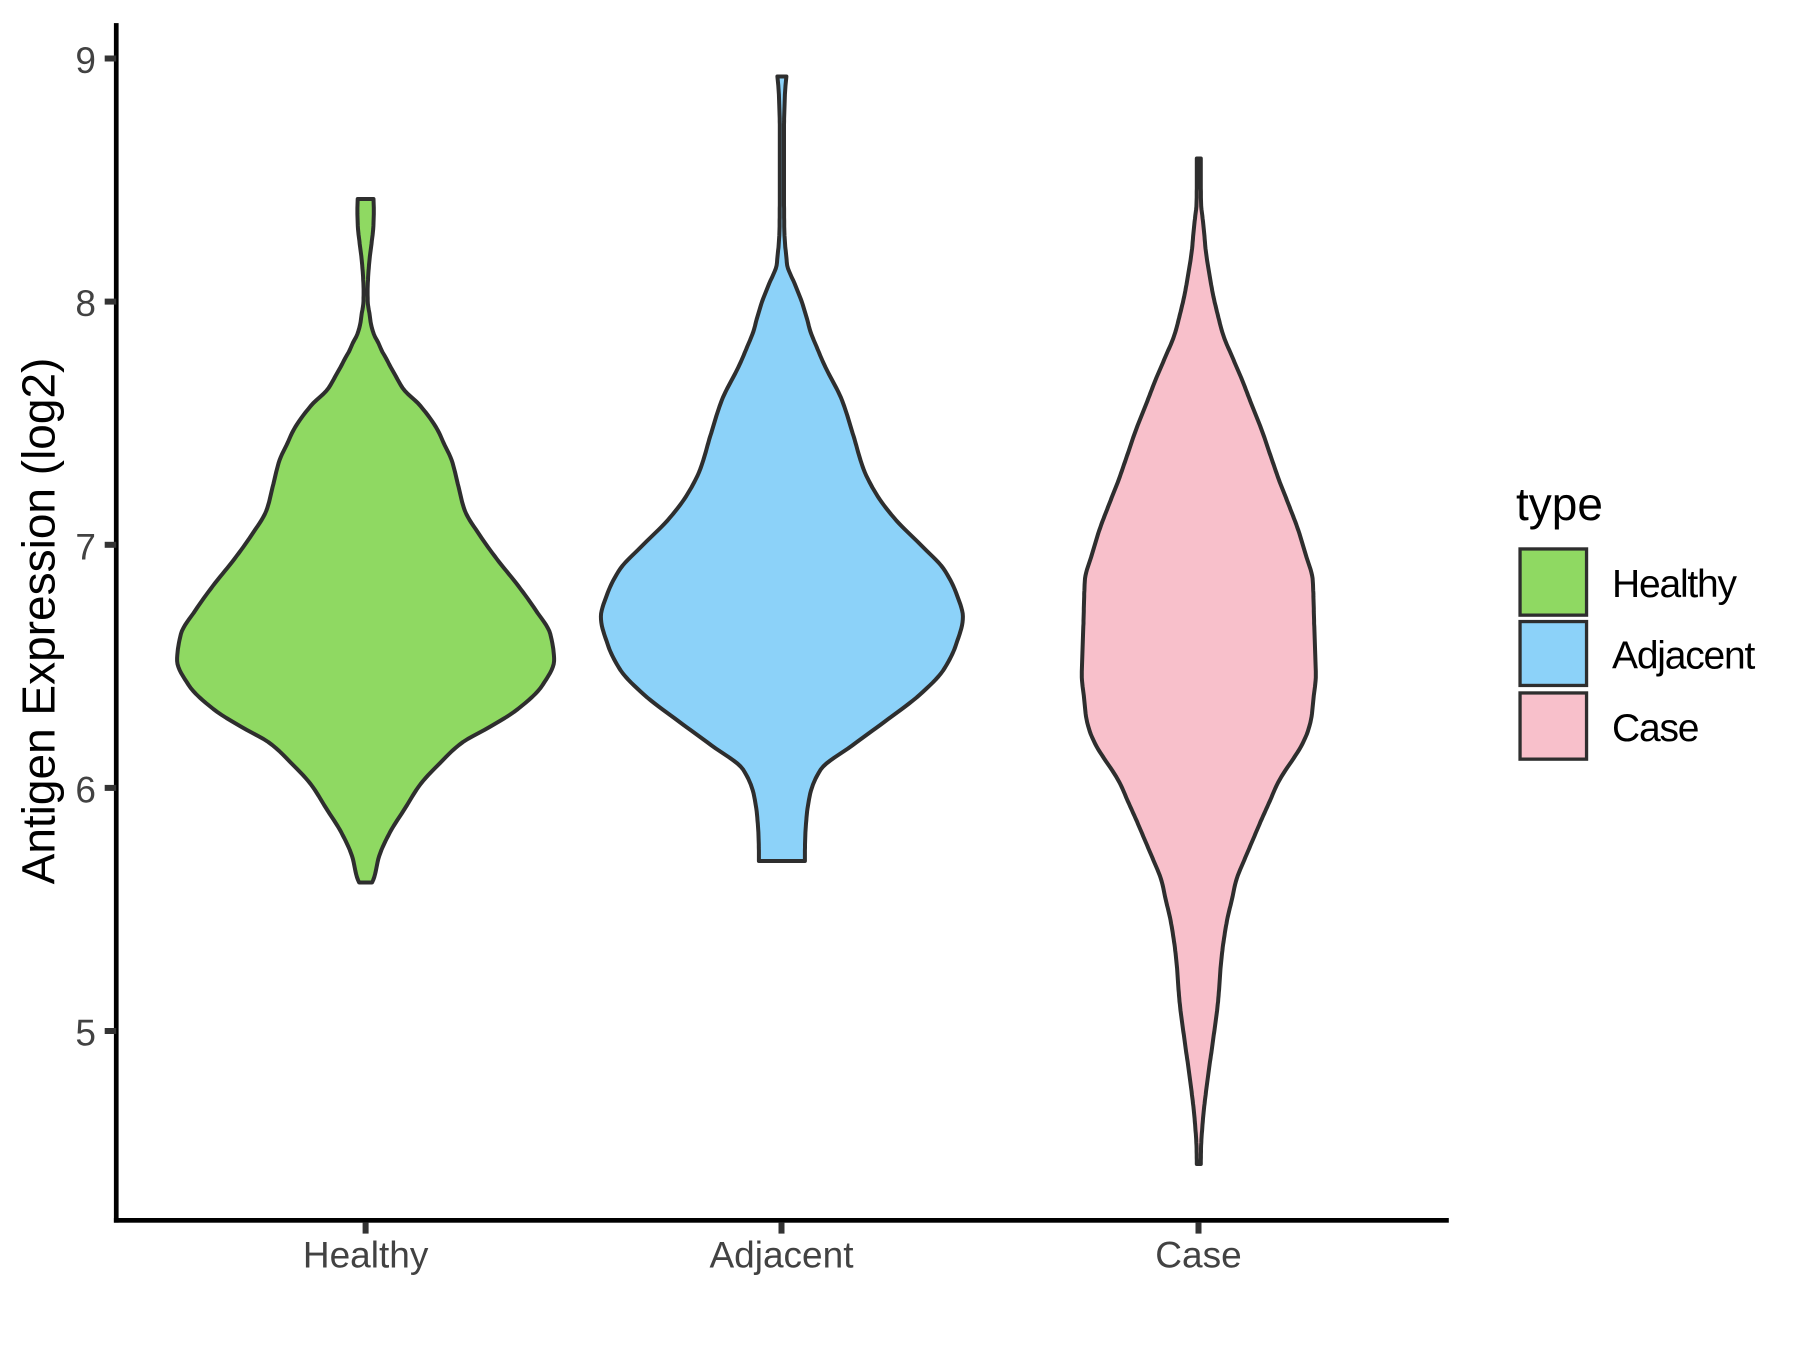 Image resolution: width=1800 pixels, height=1355 pixels. Describe the element at coordinates (85, 1033) in the screenshot. I see `svg-text: 5` at that location.